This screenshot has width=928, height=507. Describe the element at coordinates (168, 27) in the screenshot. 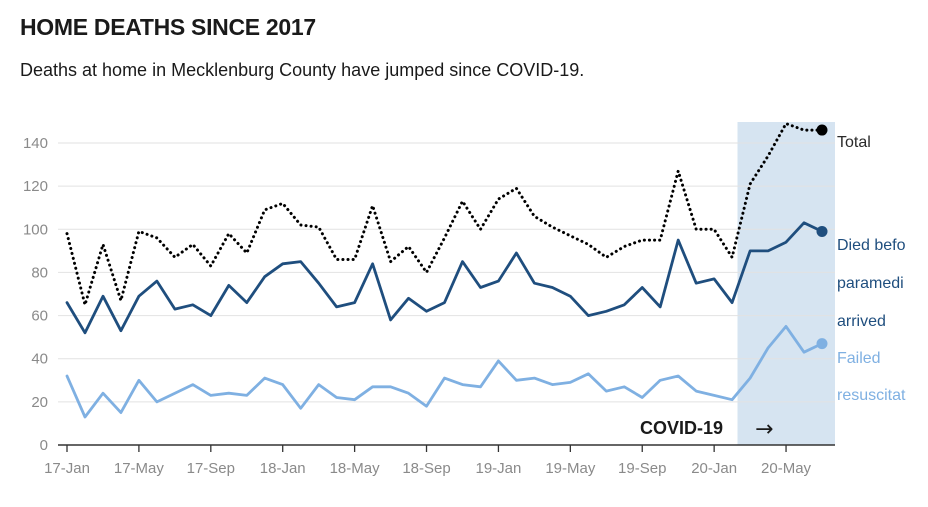

I see `chart-title: HOME DEATHS SINCE 2017` at that location.